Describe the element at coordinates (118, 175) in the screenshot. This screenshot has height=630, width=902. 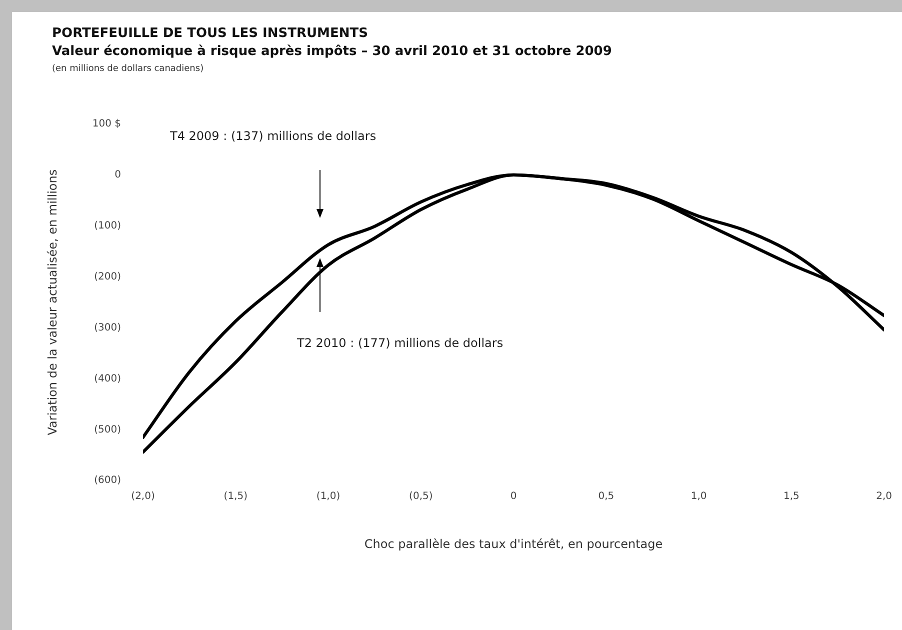
I see `y-tick-label: 0` at that location.